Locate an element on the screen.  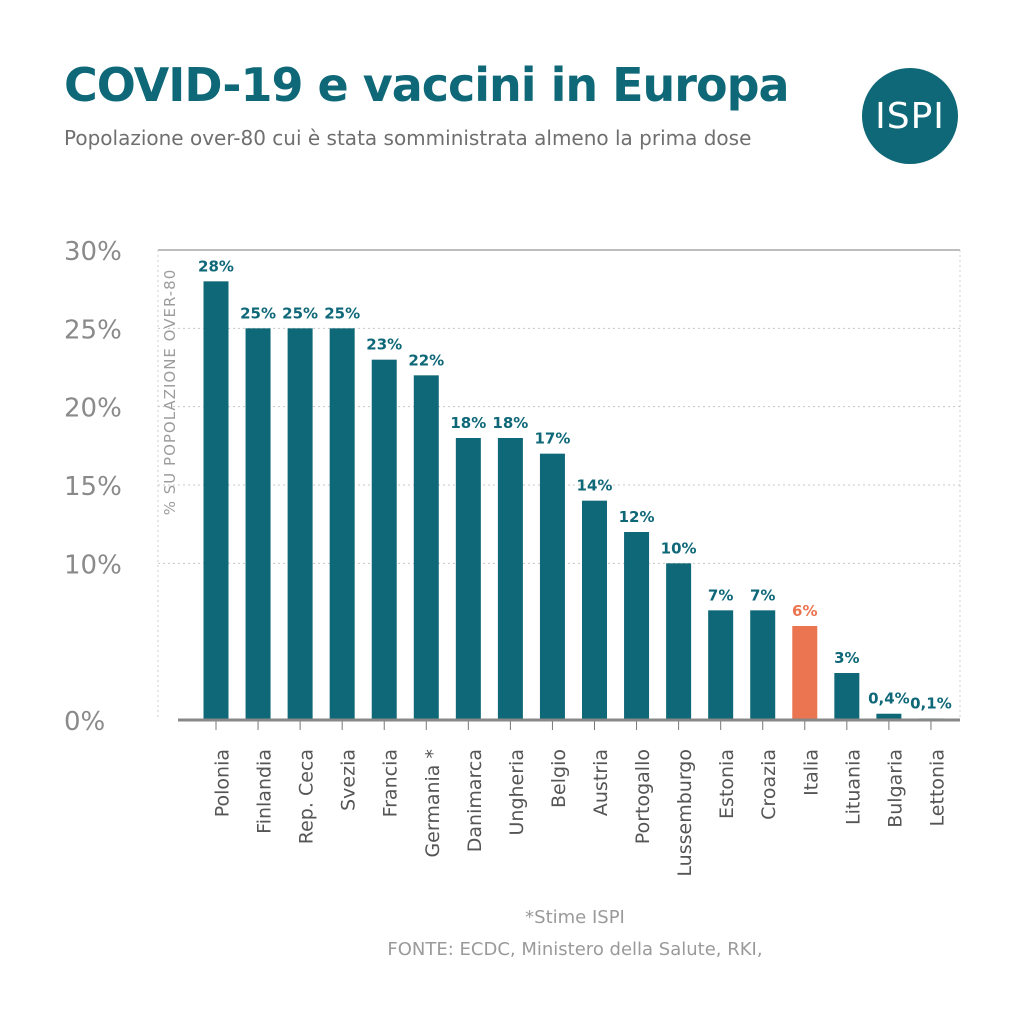
logo-text: ISPI is located at coordinates (910, 116).